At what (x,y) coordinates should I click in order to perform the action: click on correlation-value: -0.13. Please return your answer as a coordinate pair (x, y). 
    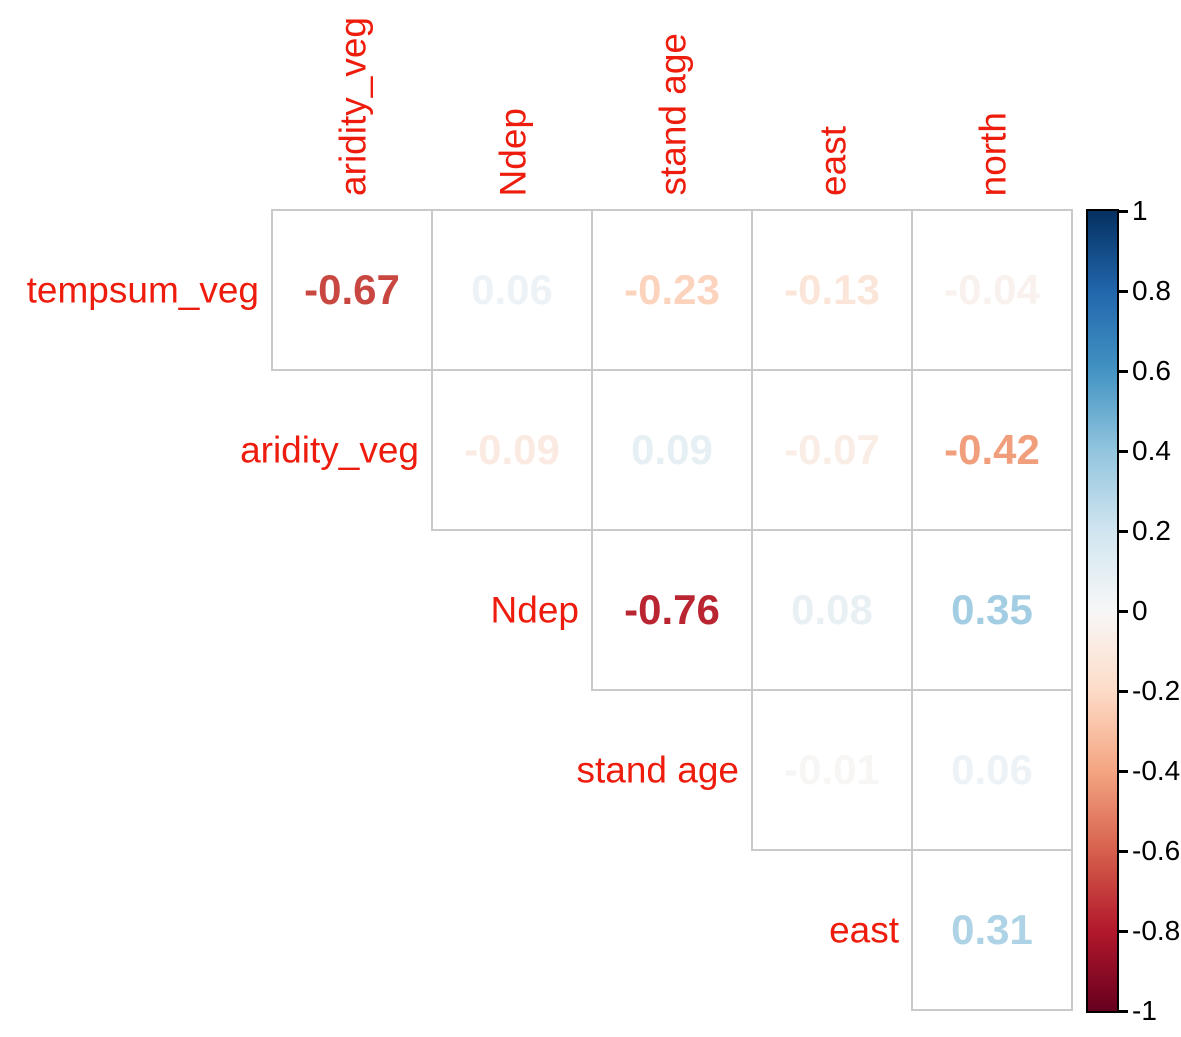
    Looking at the image, I should click on (832, 289).